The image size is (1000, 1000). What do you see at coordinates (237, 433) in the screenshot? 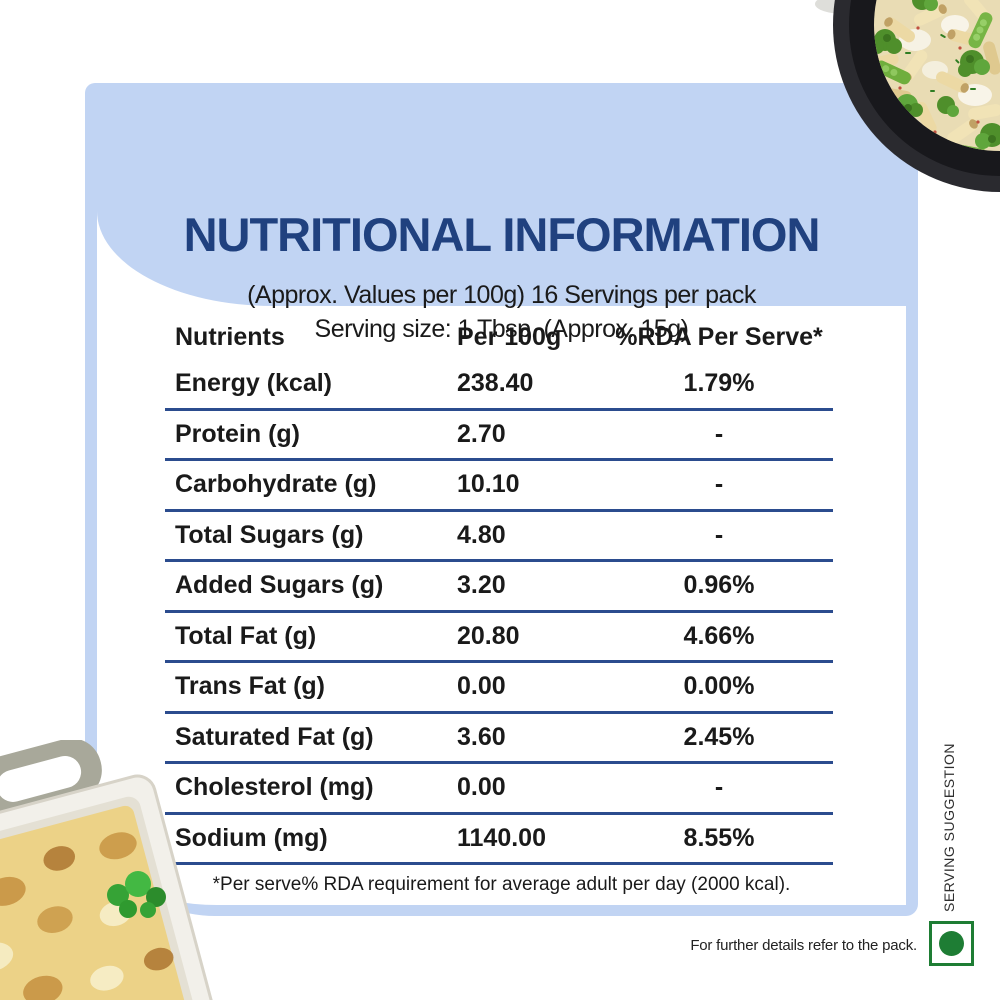
I see `nutrient-name: Protein (g)` at bounding box center [237, 433].